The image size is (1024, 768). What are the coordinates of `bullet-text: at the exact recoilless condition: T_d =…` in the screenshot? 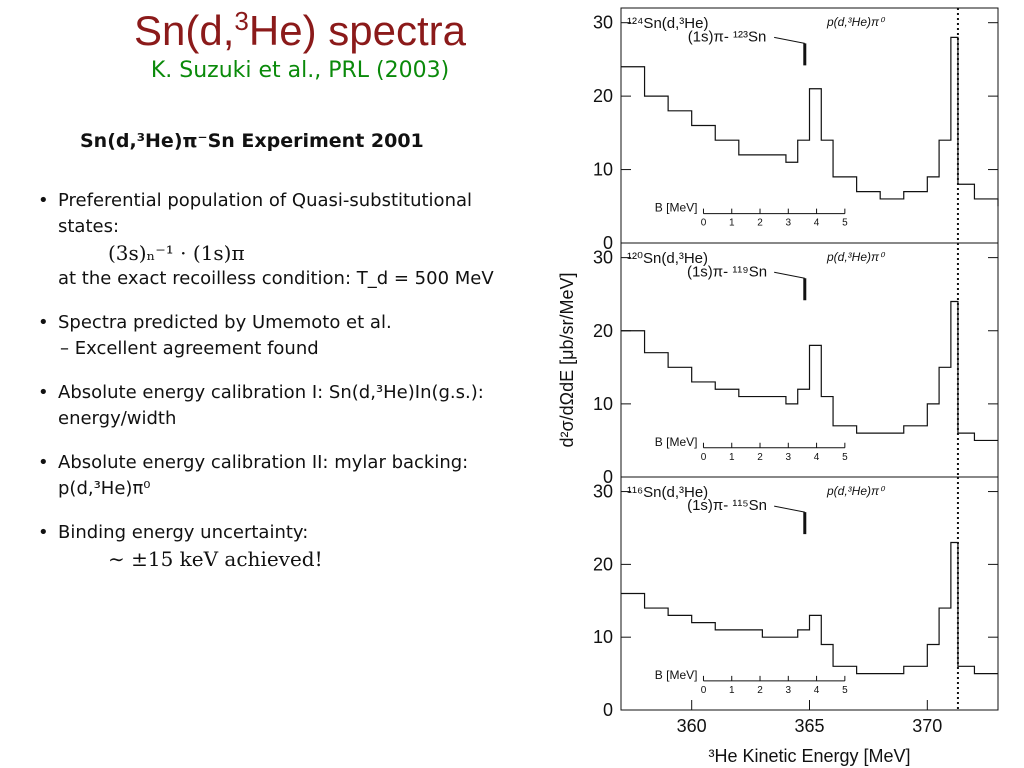 It's located at (276, 278).